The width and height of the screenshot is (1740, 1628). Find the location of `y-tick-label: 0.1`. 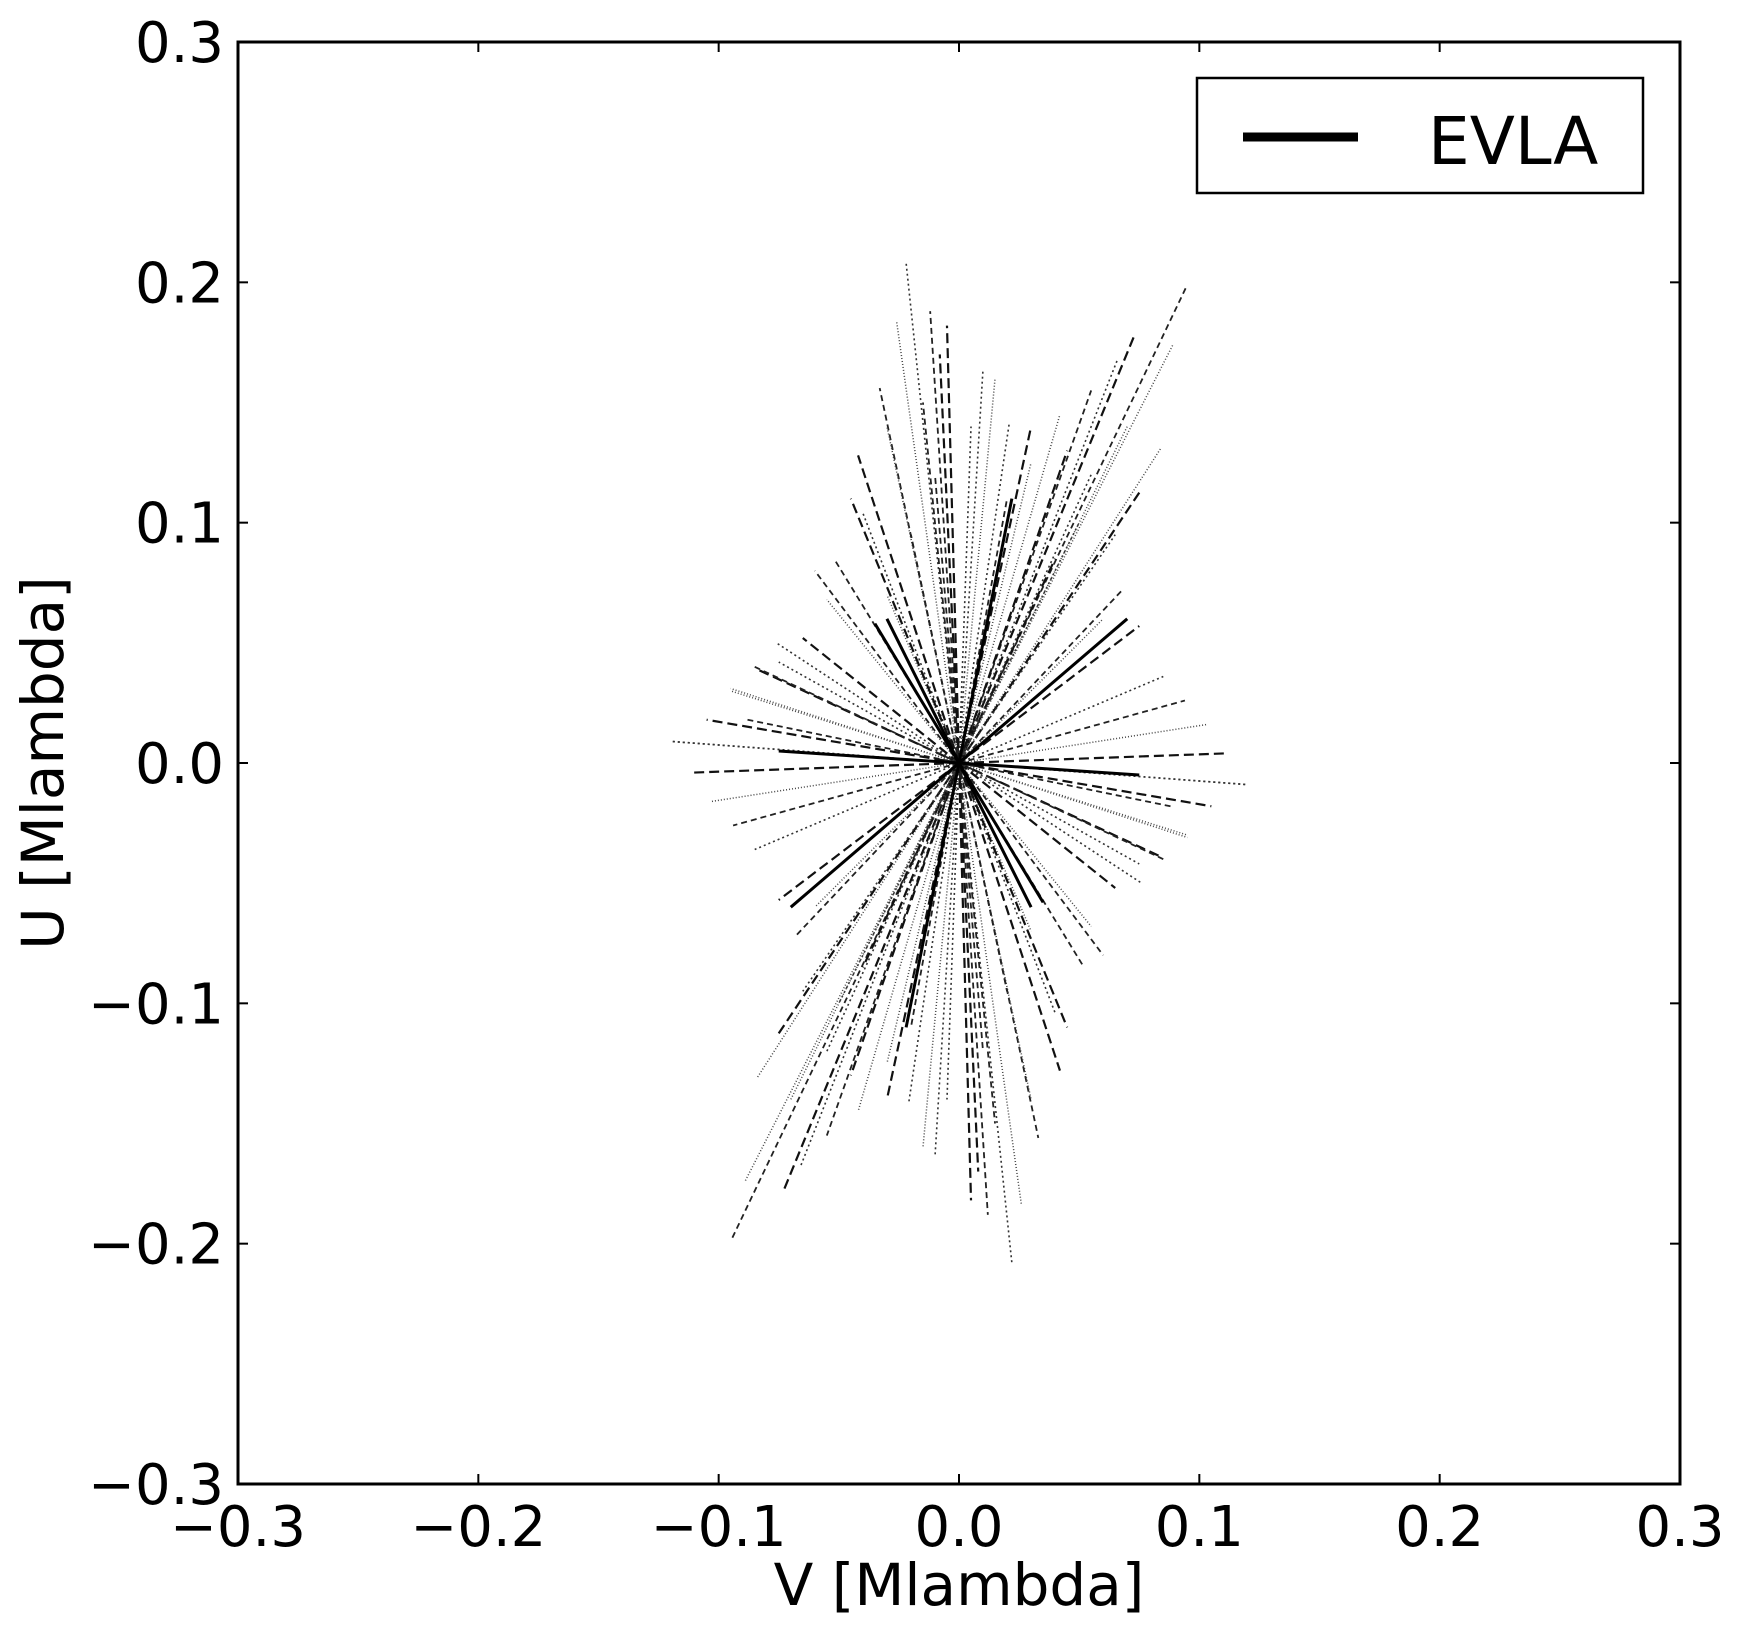

y-tick-label: 0.1 is located at coordinates (179, 524).